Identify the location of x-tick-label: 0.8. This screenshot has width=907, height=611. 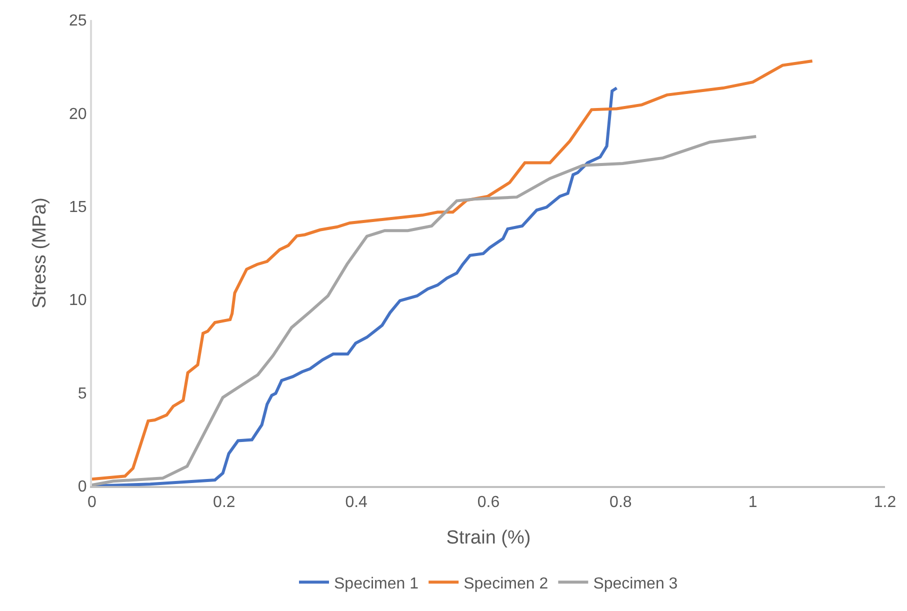
(621, 503).